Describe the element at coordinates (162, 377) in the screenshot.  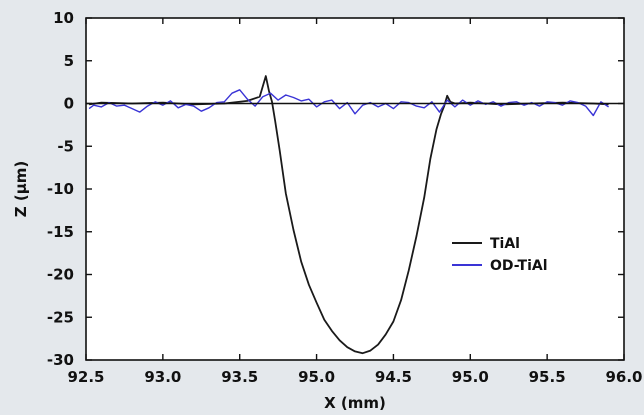
I see `x-tick-label: 93.0` at that location.